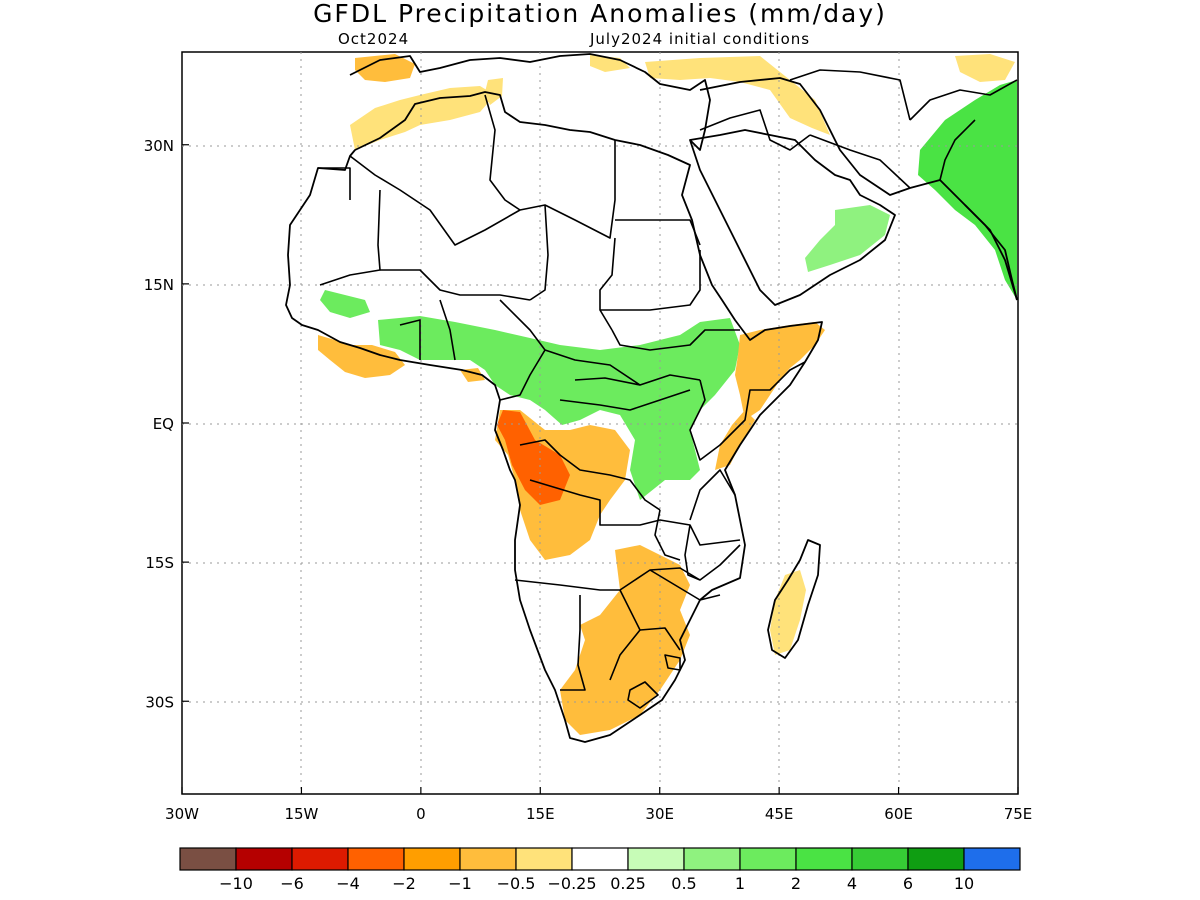  What do you see at coordinates (159, 702) in the screenshot?
I see `y-tick-label: 30S` at bounding box center [159, 702].